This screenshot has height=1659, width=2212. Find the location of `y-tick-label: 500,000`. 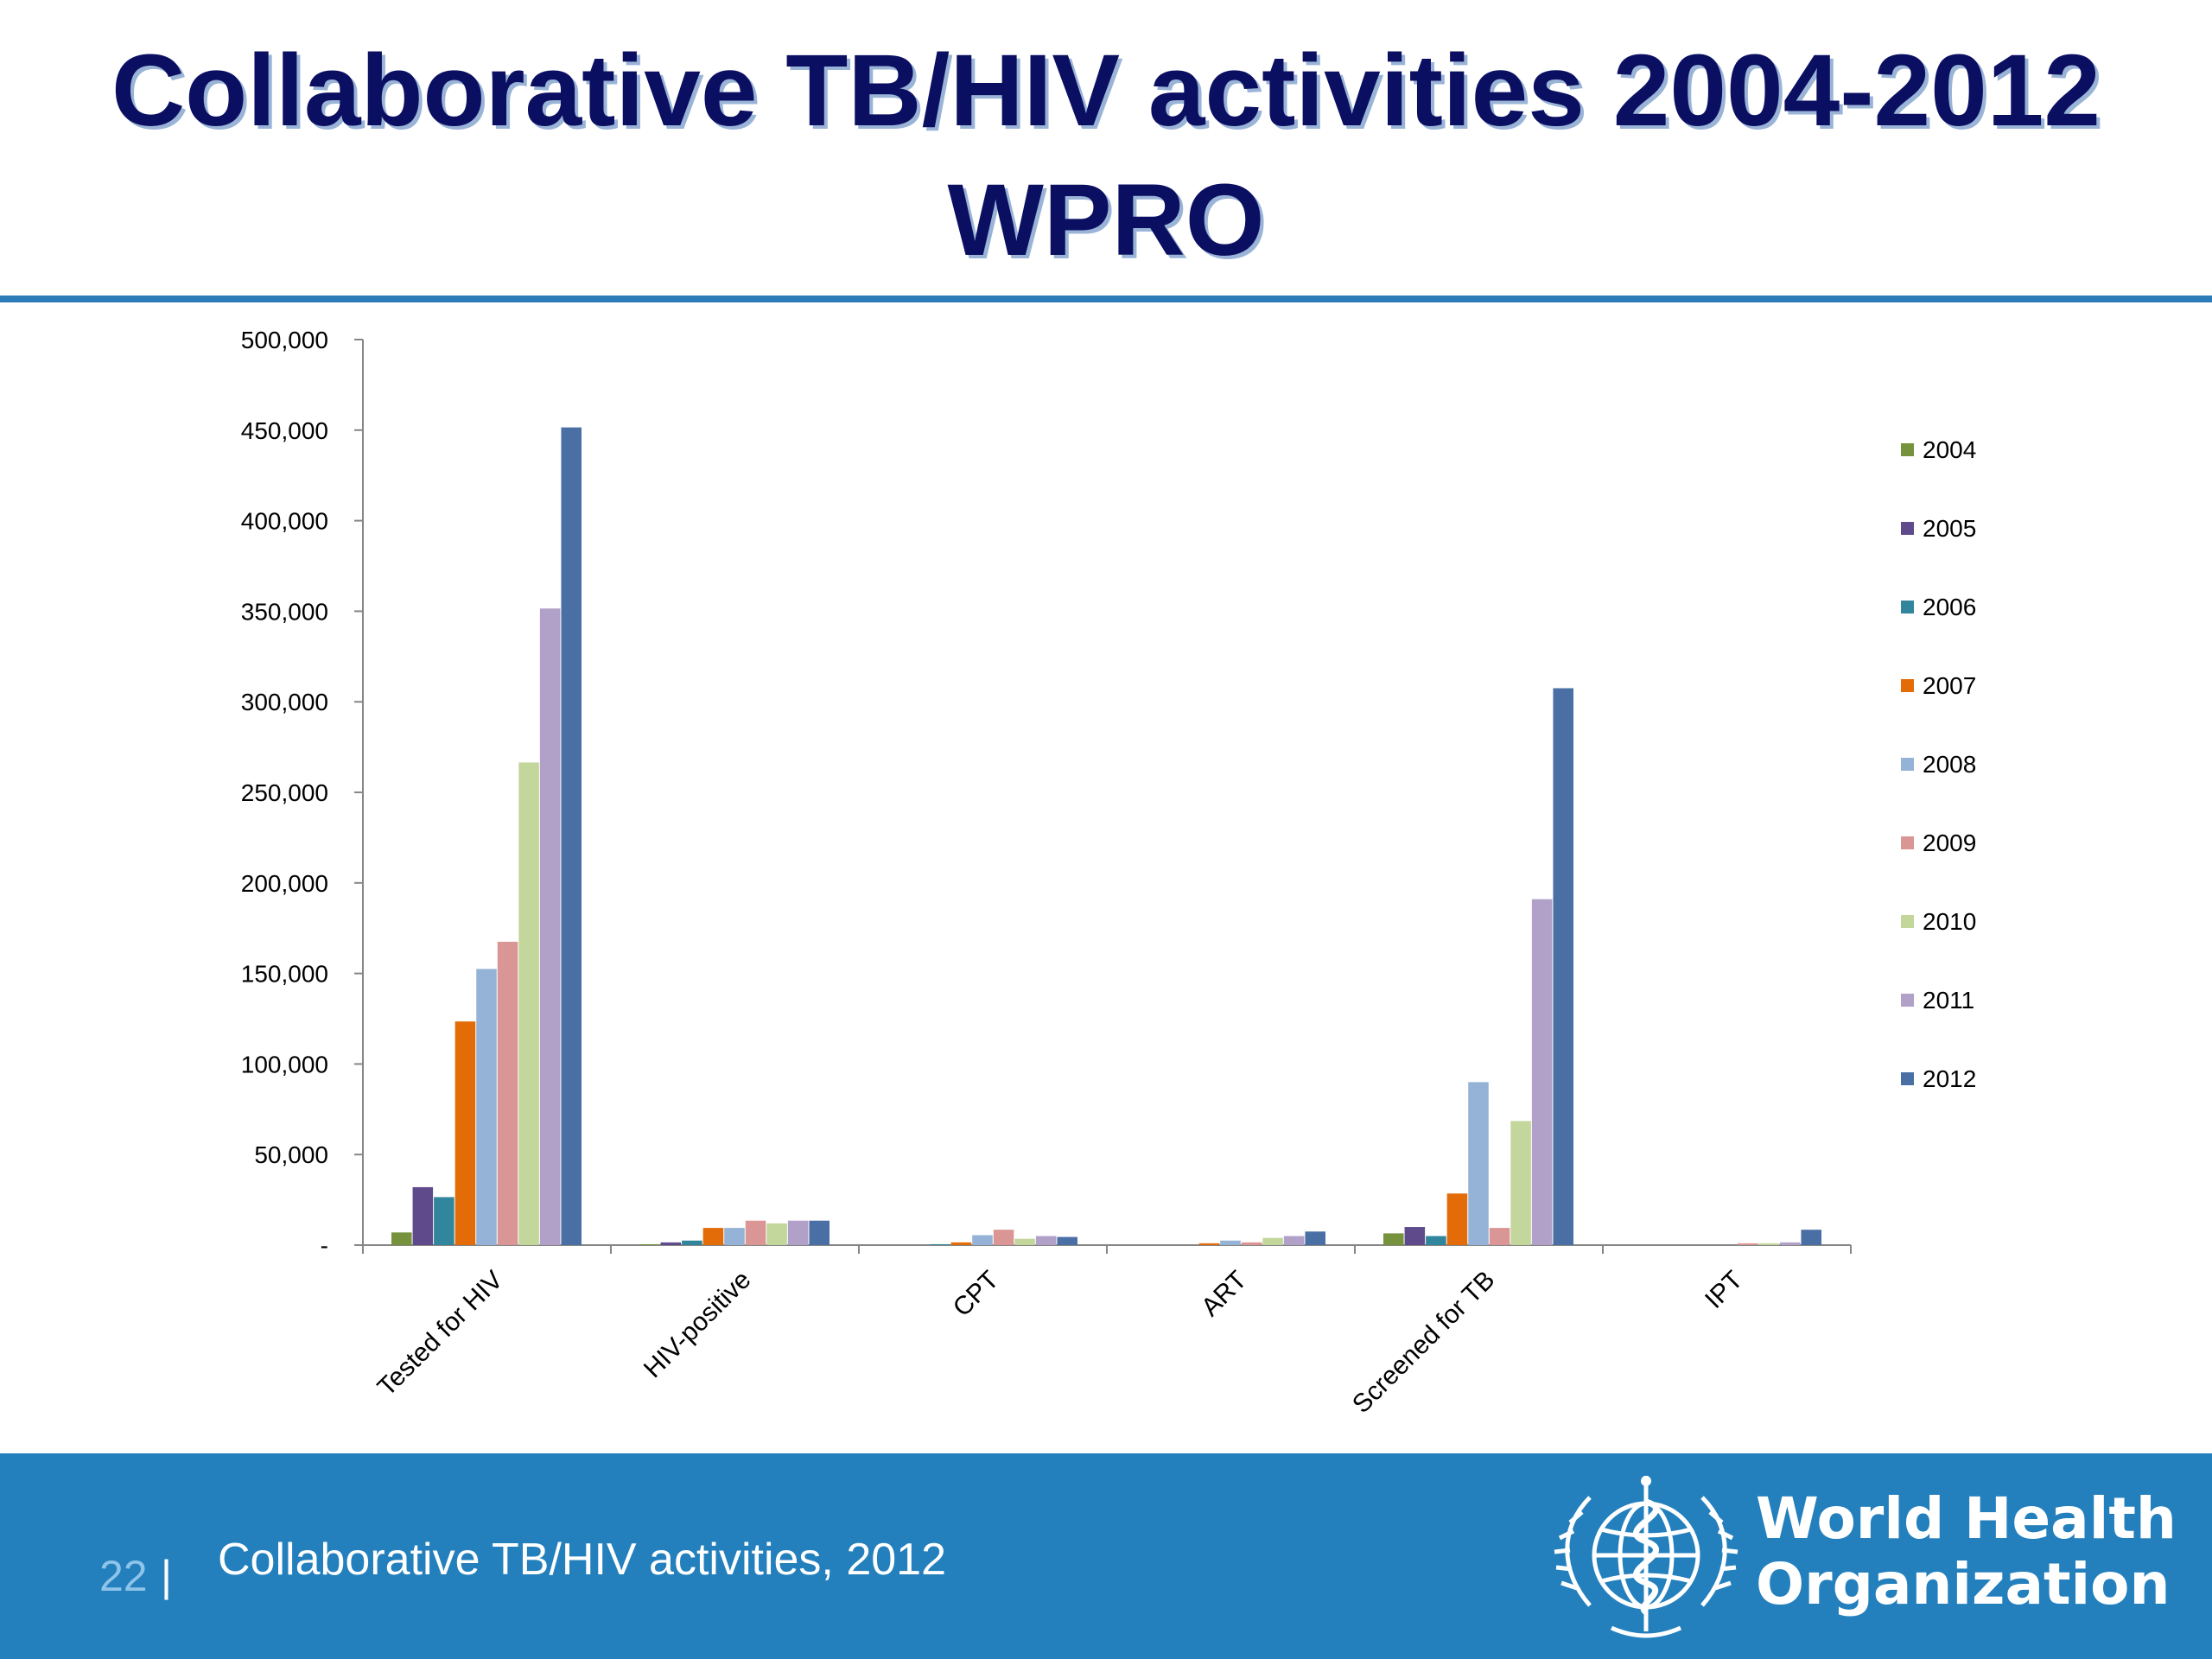

y-tick-label: 500,000 is located at coordinates (284, 340).